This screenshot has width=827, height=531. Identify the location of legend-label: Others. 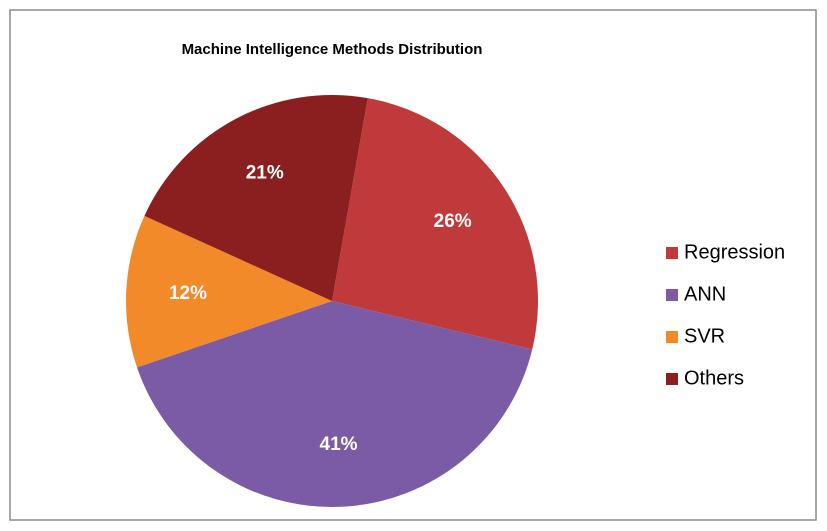
(714, 378).